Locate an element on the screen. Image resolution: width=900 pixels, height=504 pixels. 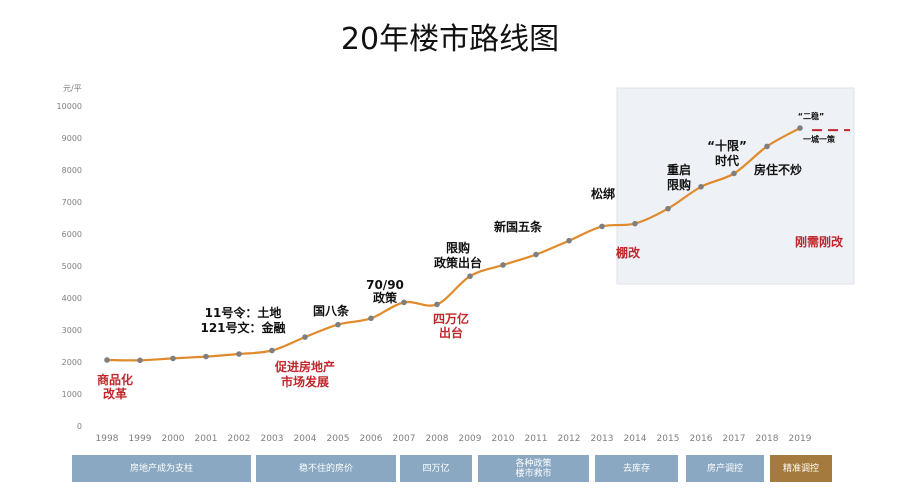
phase-box: 四万亿 is located at coordinates (436, 468).